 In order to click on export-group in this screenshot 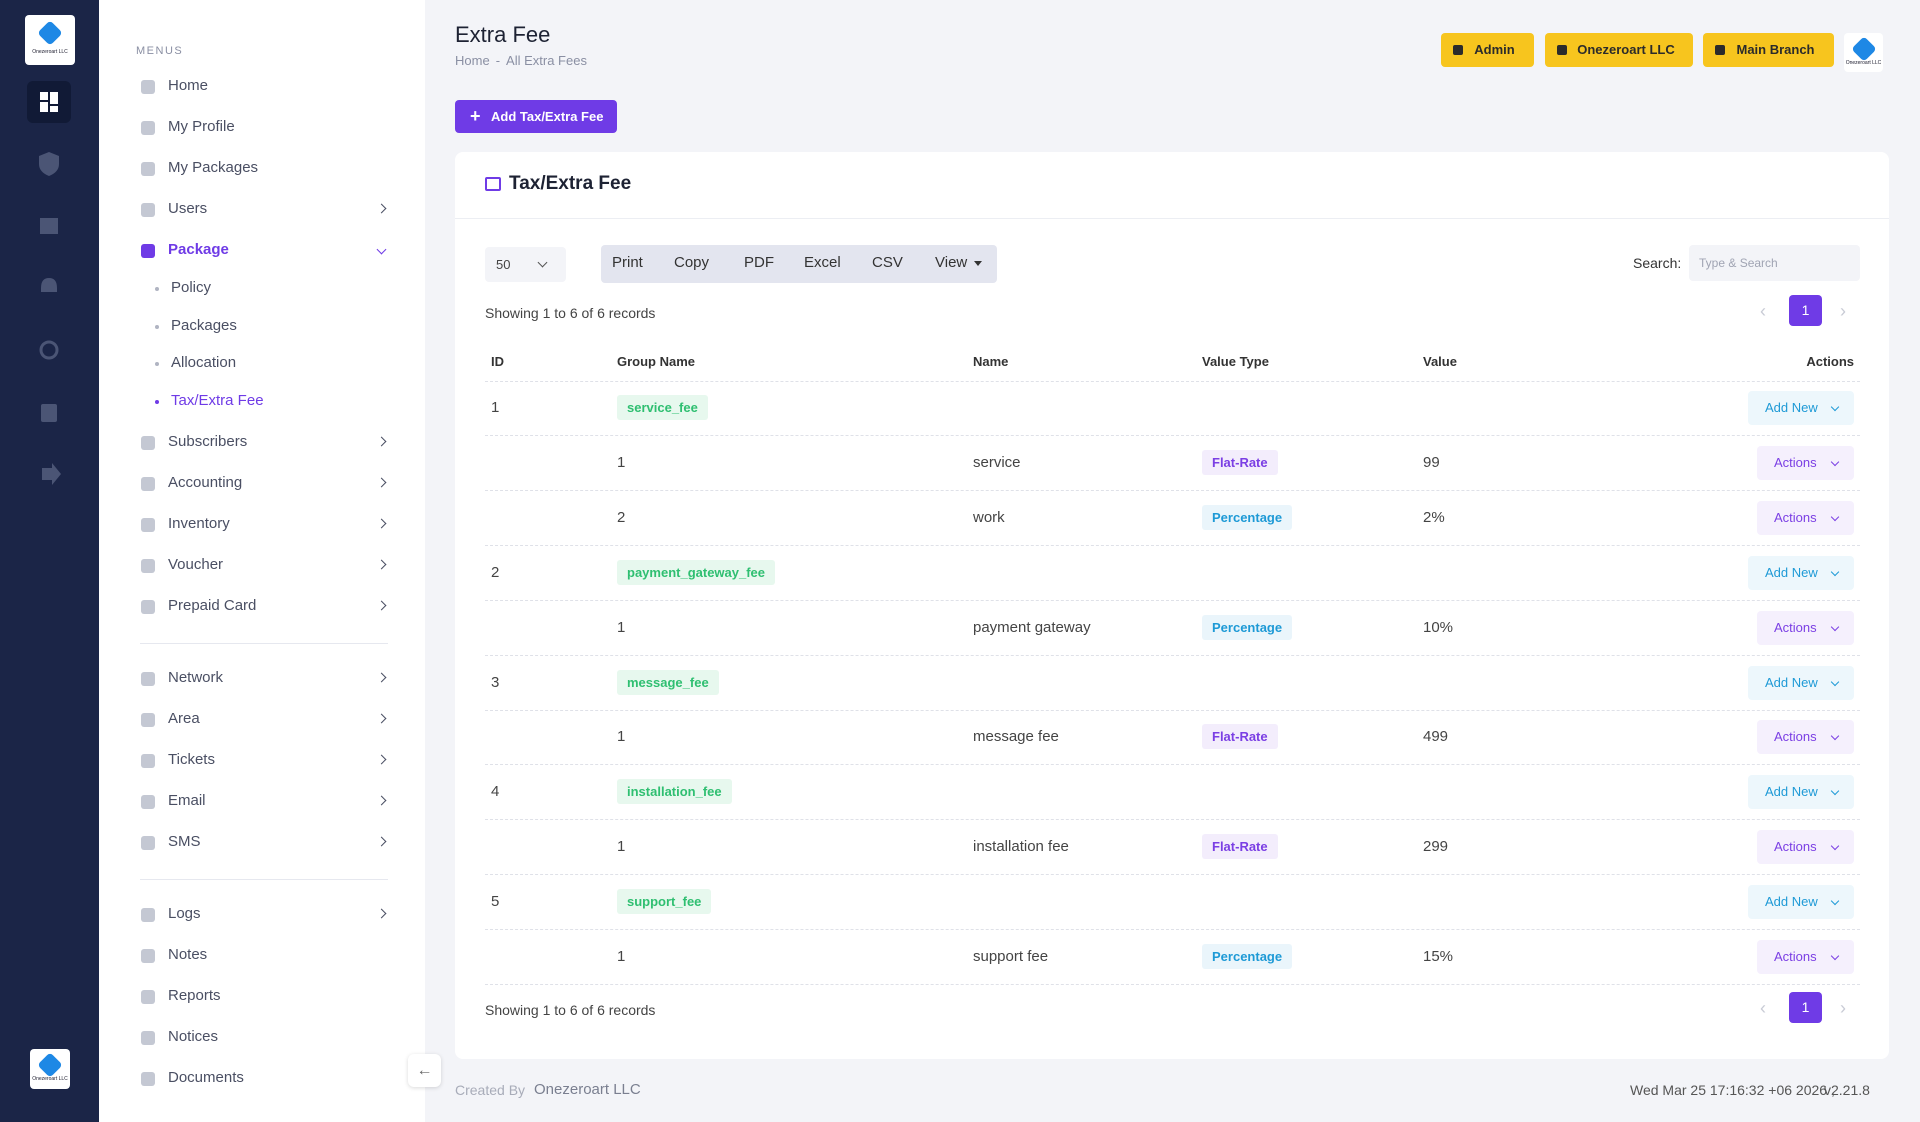, I will do `click(799, 264)`.